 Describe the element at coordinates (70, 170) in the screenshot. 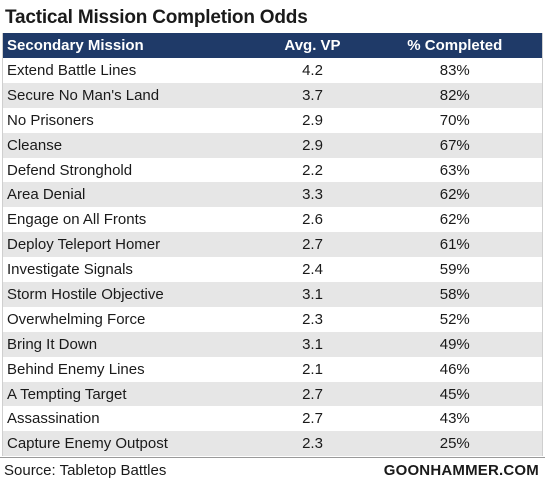

I see `mission-cell: Defend Stronghold` at that location.